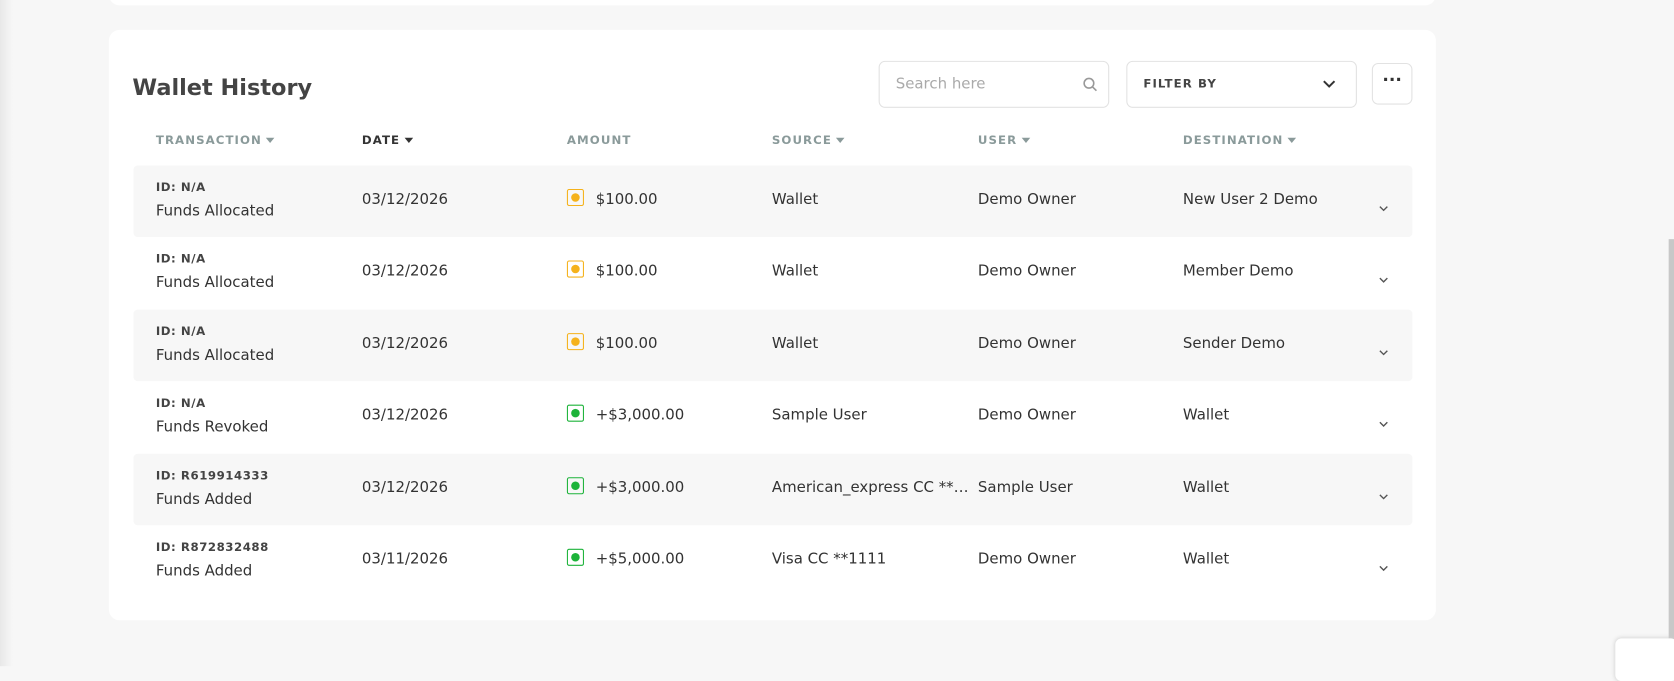  What do you see at coordinates (640, 559) in the screenshot?
I see `amount: +$5,000.00` at bounding box center [640, 559].